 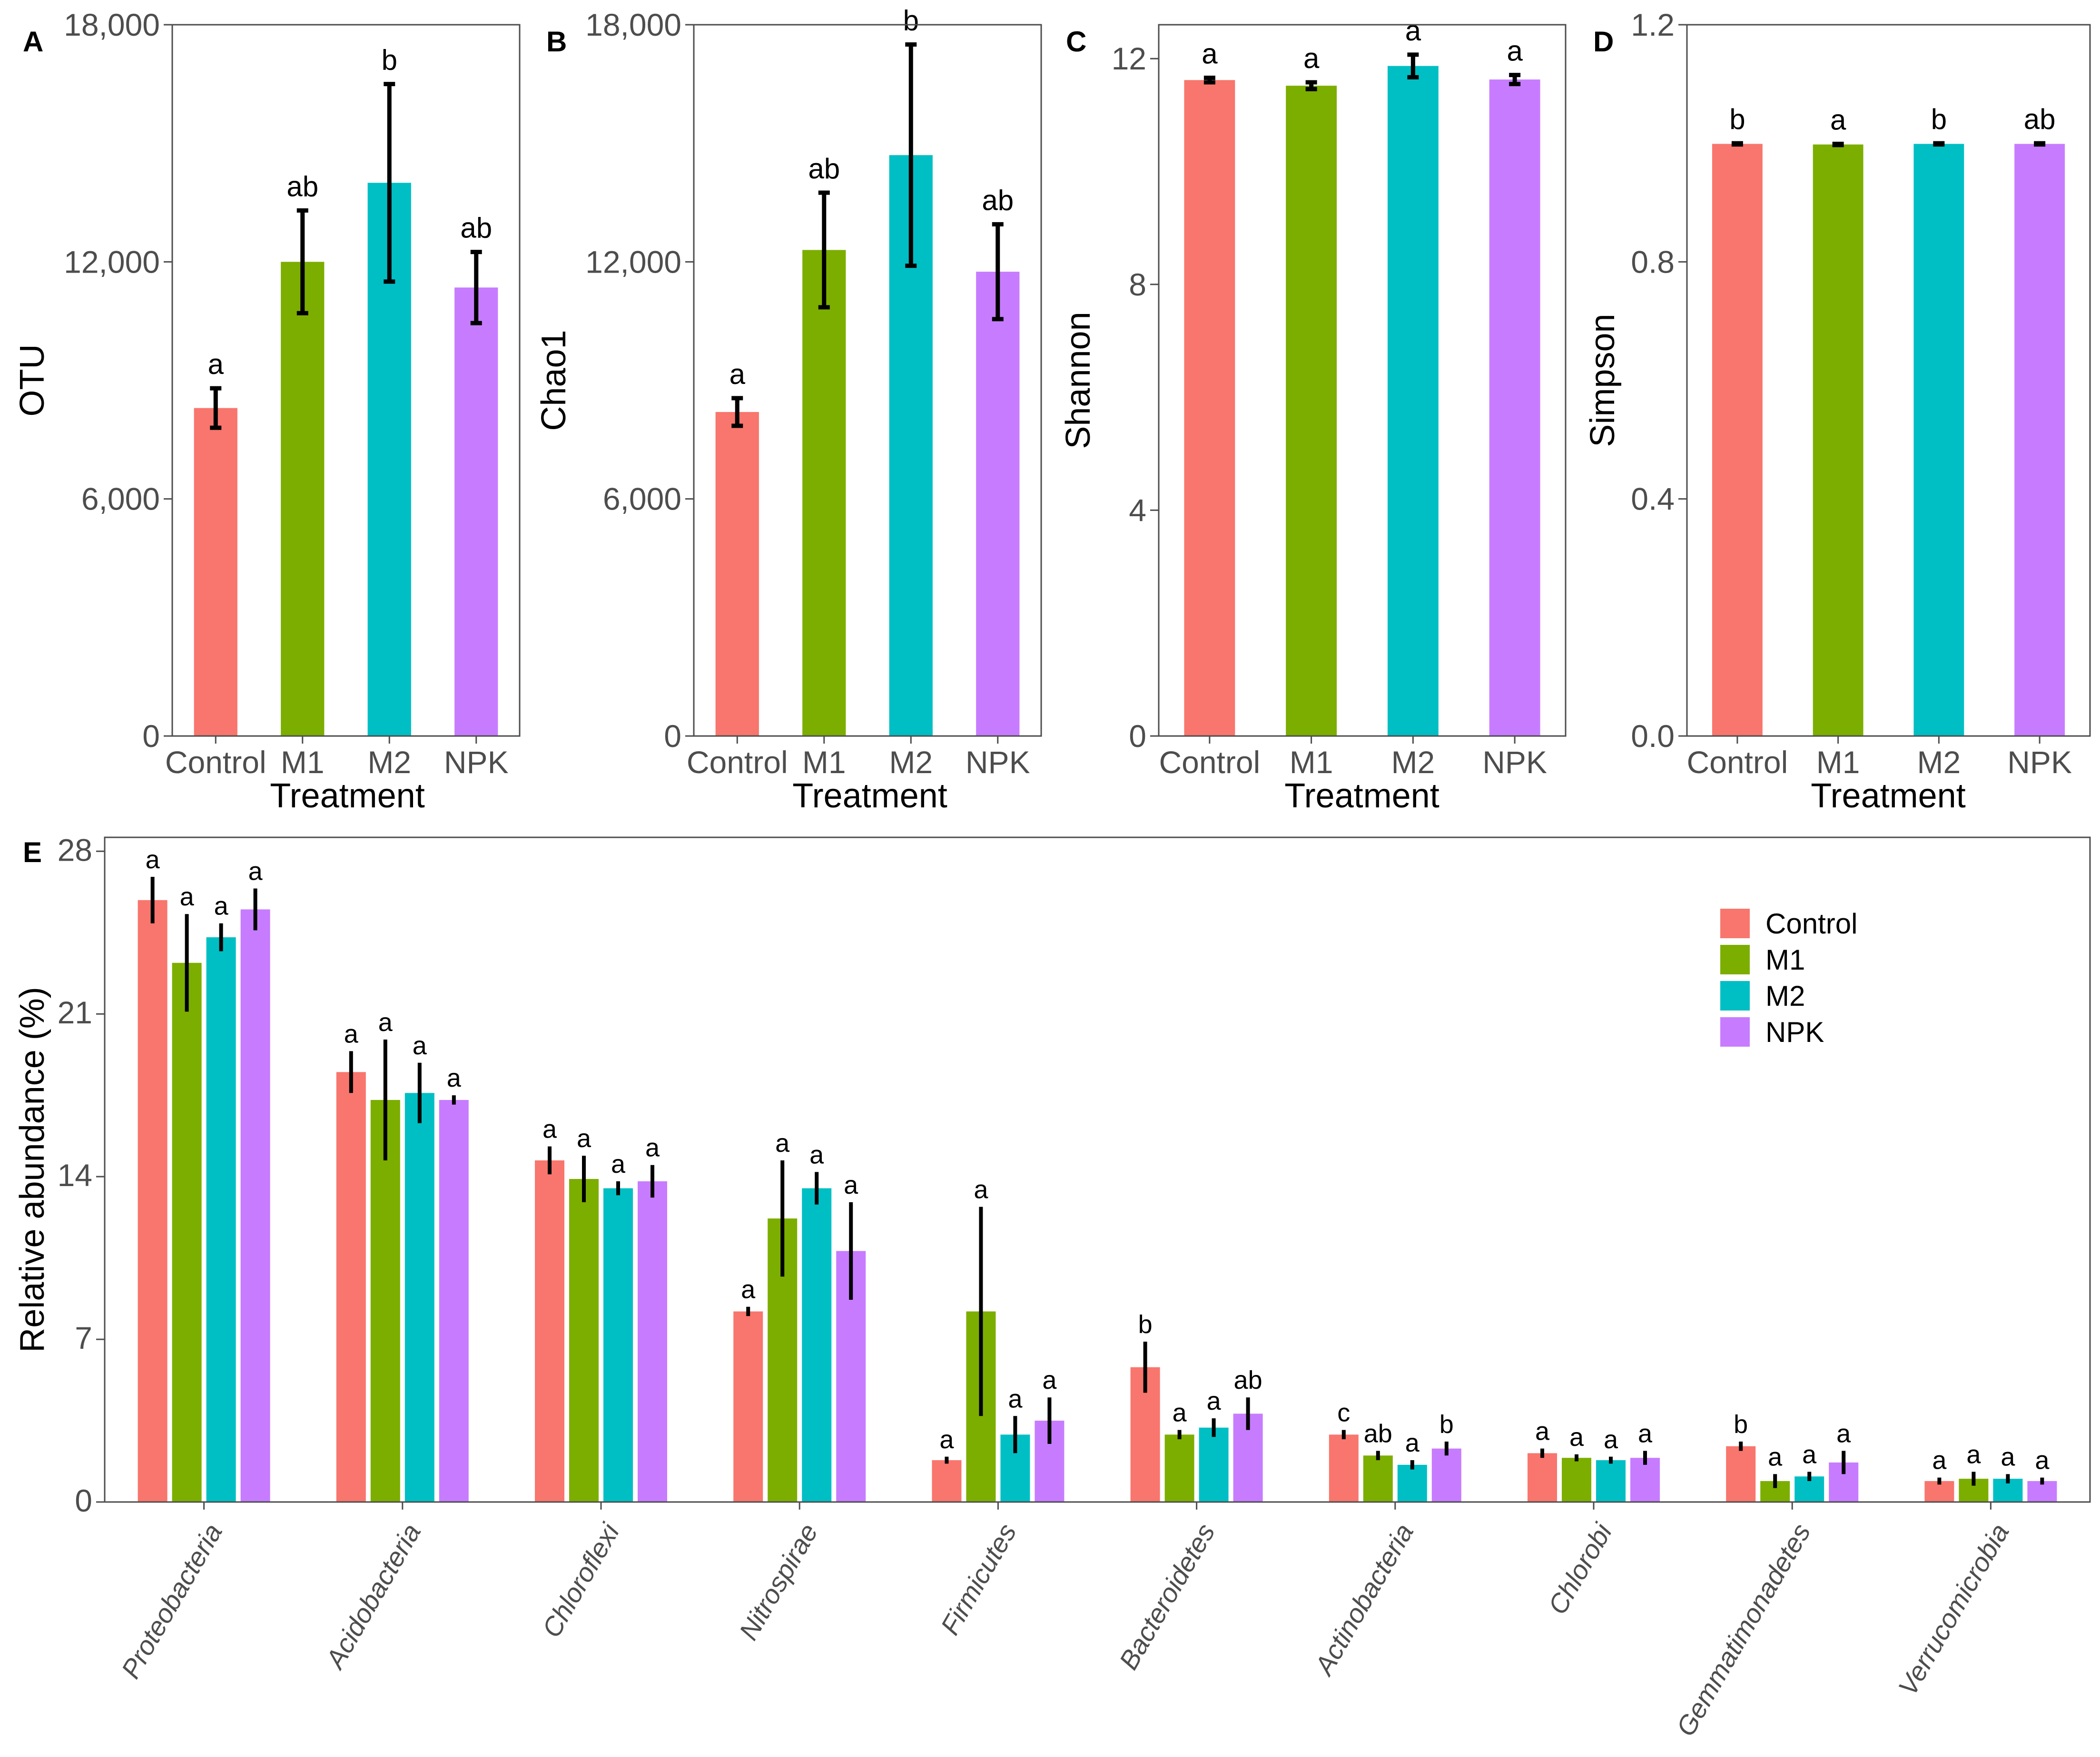 I want to click on panel-letter: D, so click(x=1603, y=42).